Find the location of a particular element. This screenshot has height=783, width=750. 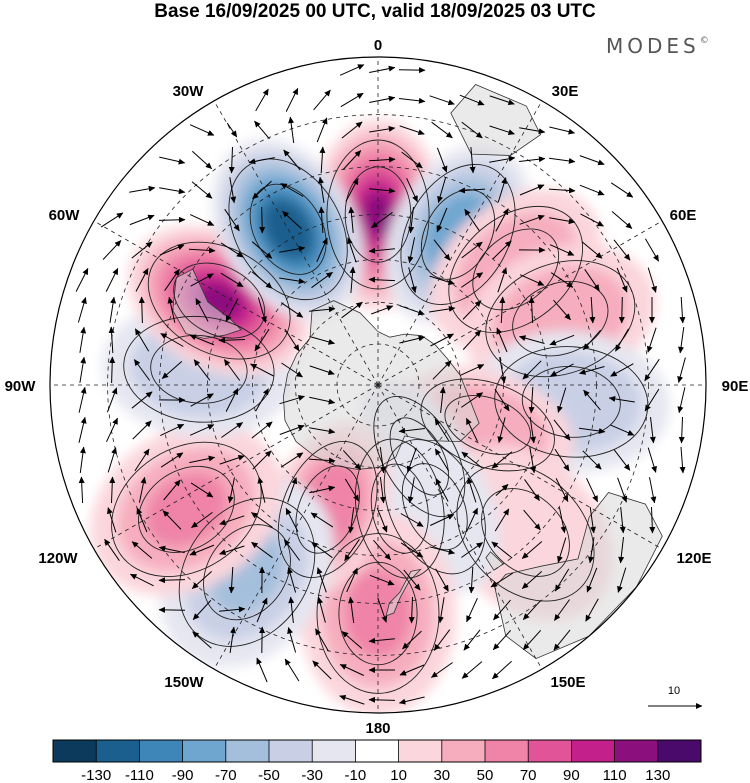

colorbar-tick-label: -110 is located at coordinates (139, 775).